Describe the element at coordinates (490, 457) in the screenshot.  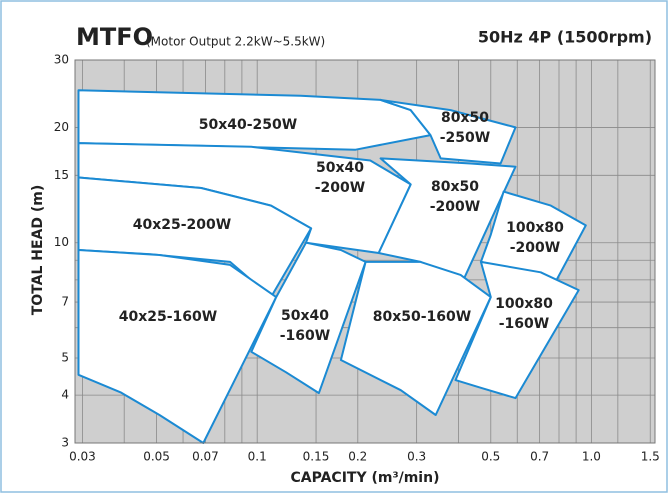
I see `x-tick-label: 0.5` at that location.